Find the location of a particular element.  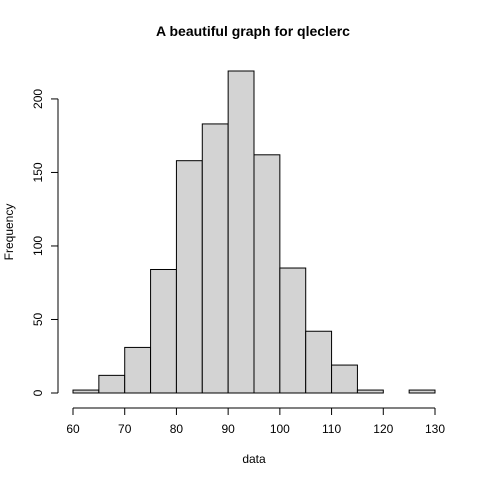

x-tick-label: 60 is located at coordinates (73, 429).